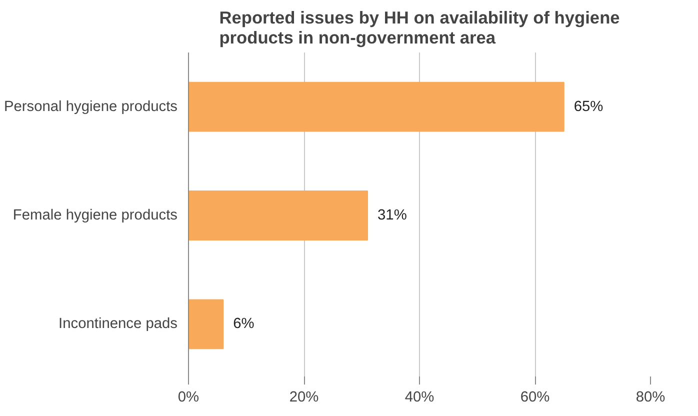 This screenshot has width=698, height=416. Describe the element at coordinates (651, 398) in the screenshot. I see `x-tick-label: 80%` at that location.